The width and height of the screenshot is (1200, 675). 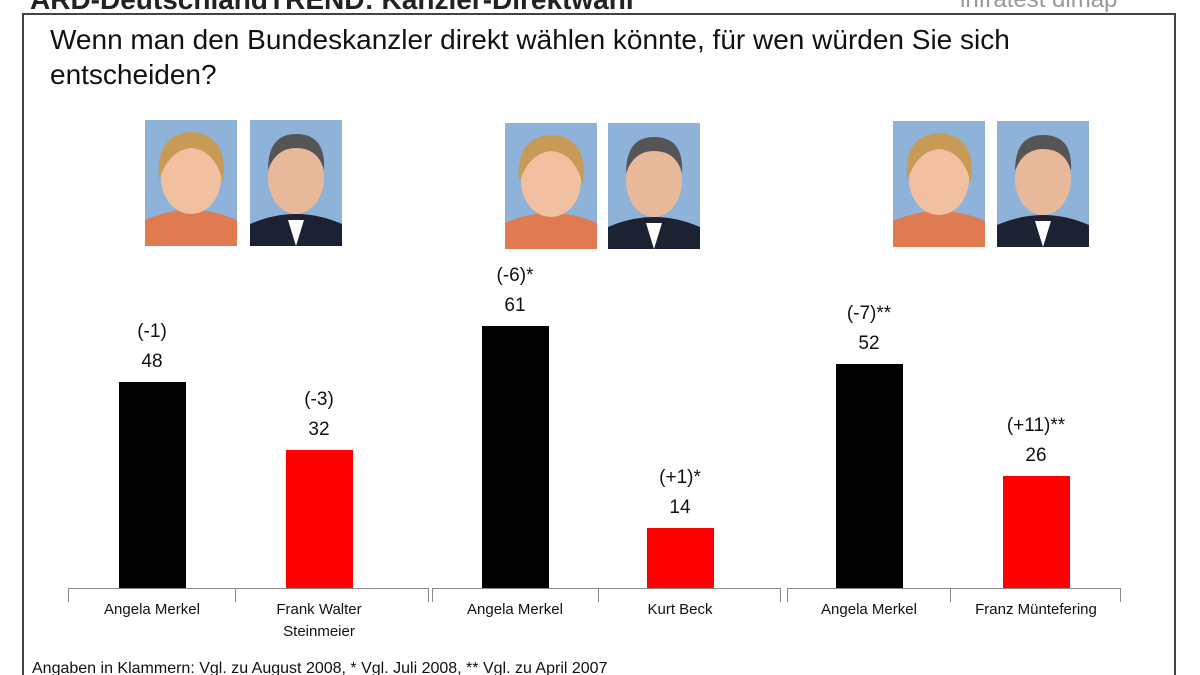 I want to click on value-label: 32, so click(x=319, y=430).